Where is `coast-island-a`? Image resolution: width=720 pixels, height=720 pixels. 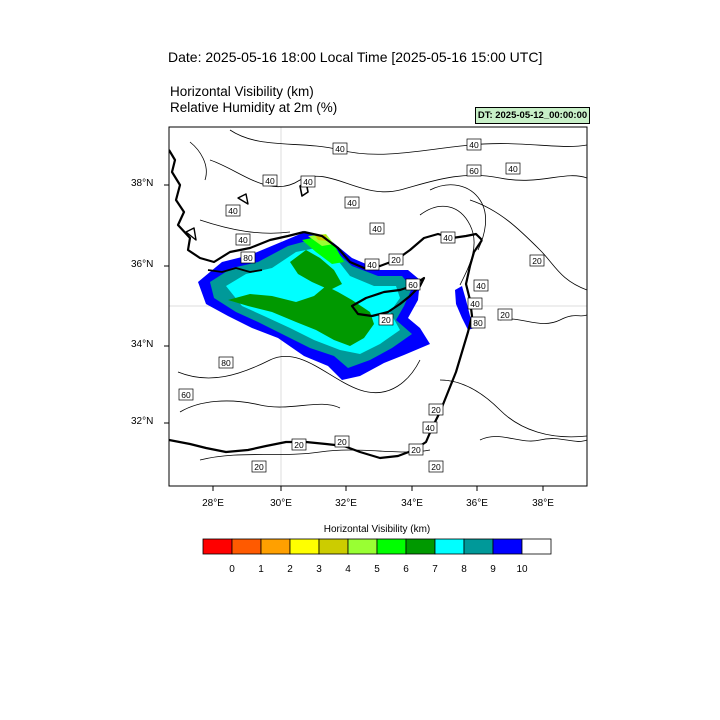
coast-island-a is located at coordinates (243, 199).